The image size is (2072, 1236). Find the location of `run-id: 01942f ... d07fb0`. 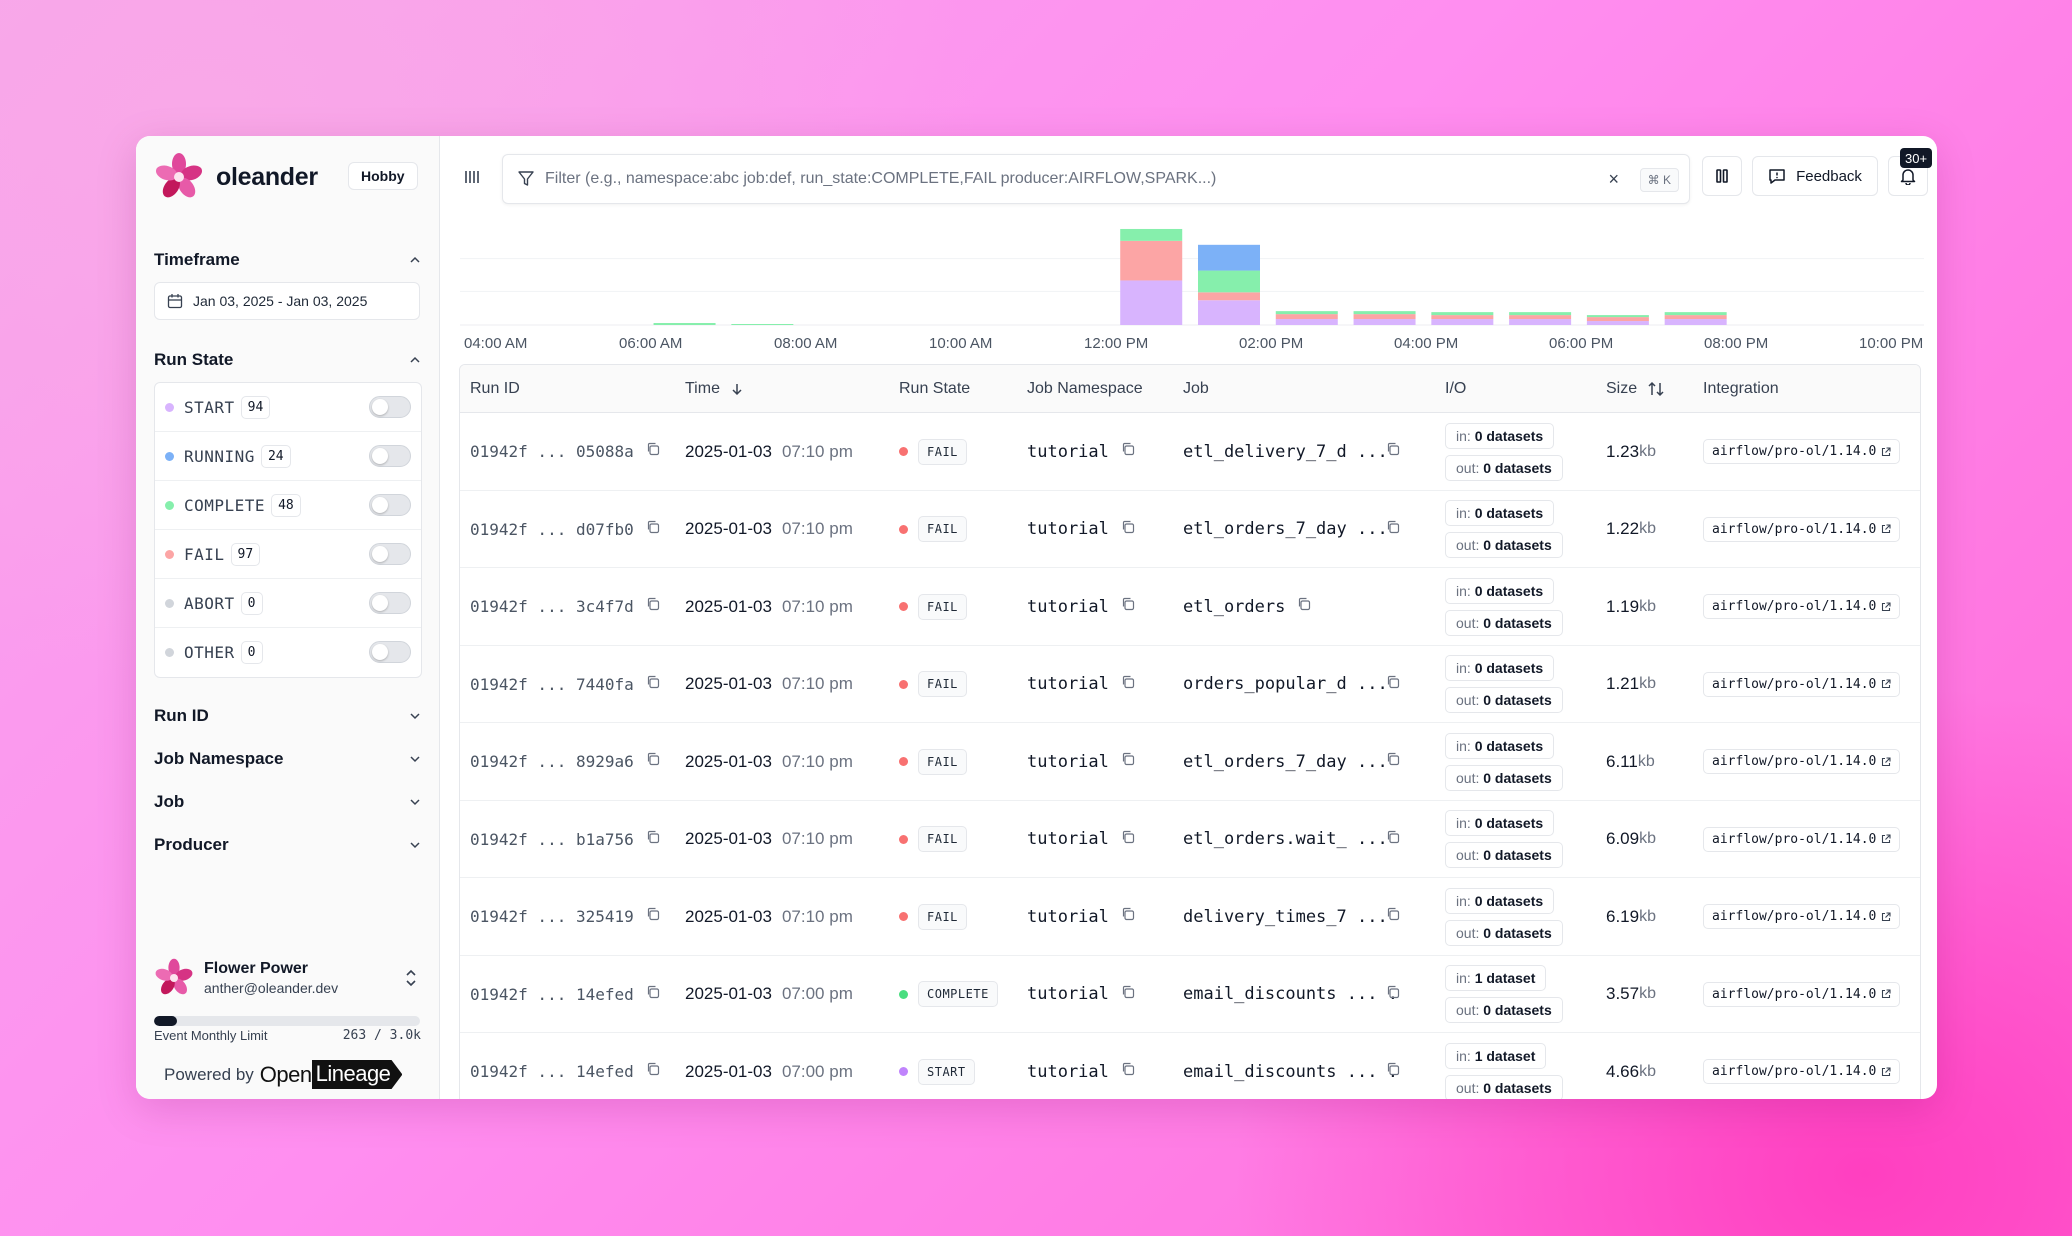

run-id: 01942f ... d07fb0 is located at coordinates (552, 529).